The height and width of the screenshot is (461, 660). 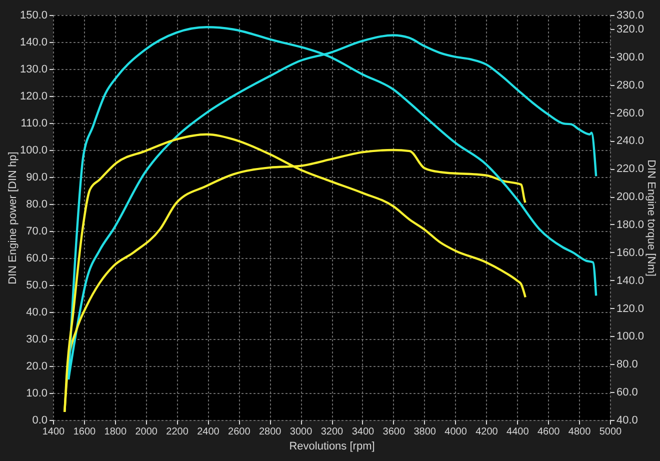 What do you see at coordinates (332, 432) in the screenshot?
I see `x-tick-label: 3200` at bounding box center [332, 432].